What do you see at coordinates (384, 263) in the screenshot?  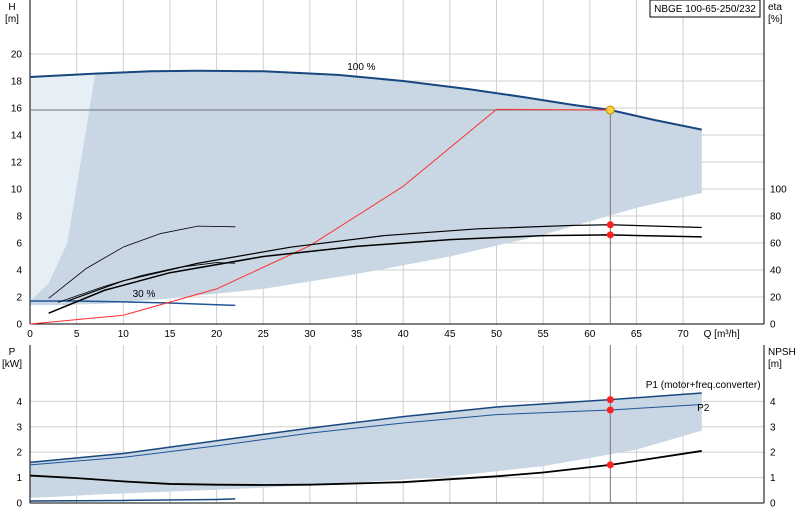 I see `eta-2-line` at bounding box center [384, 263].